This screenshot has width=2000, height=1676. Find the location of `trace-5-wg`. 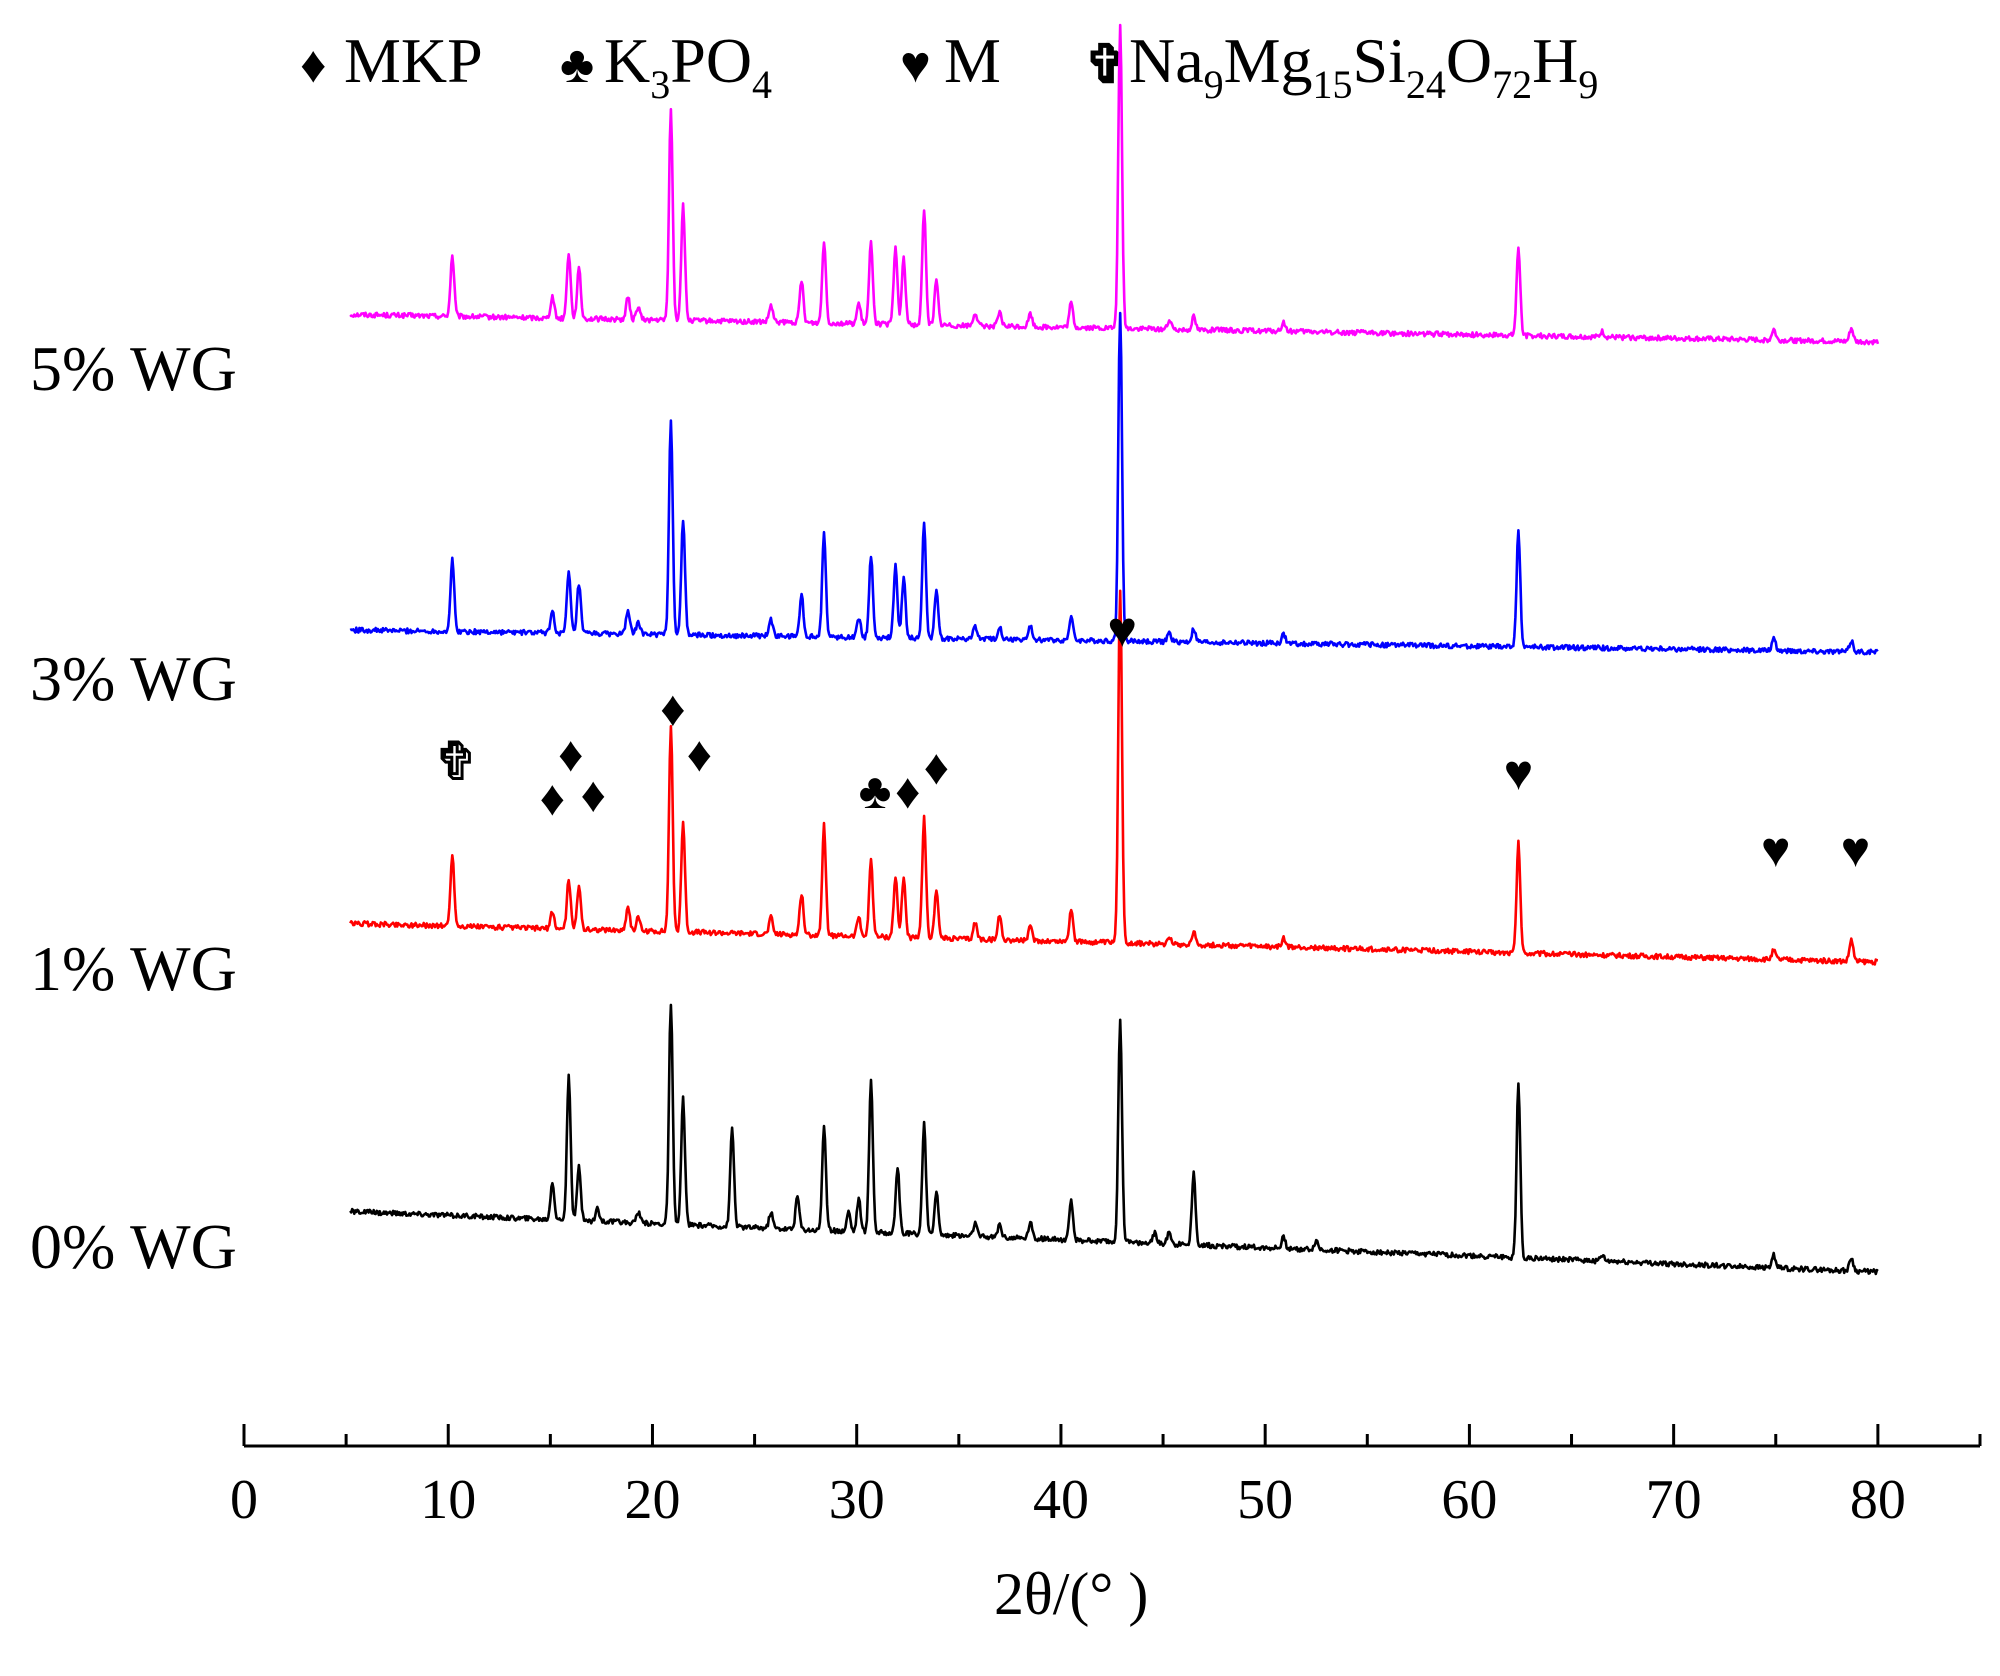

trace-5-wg is located at coordinates (1114, 184).